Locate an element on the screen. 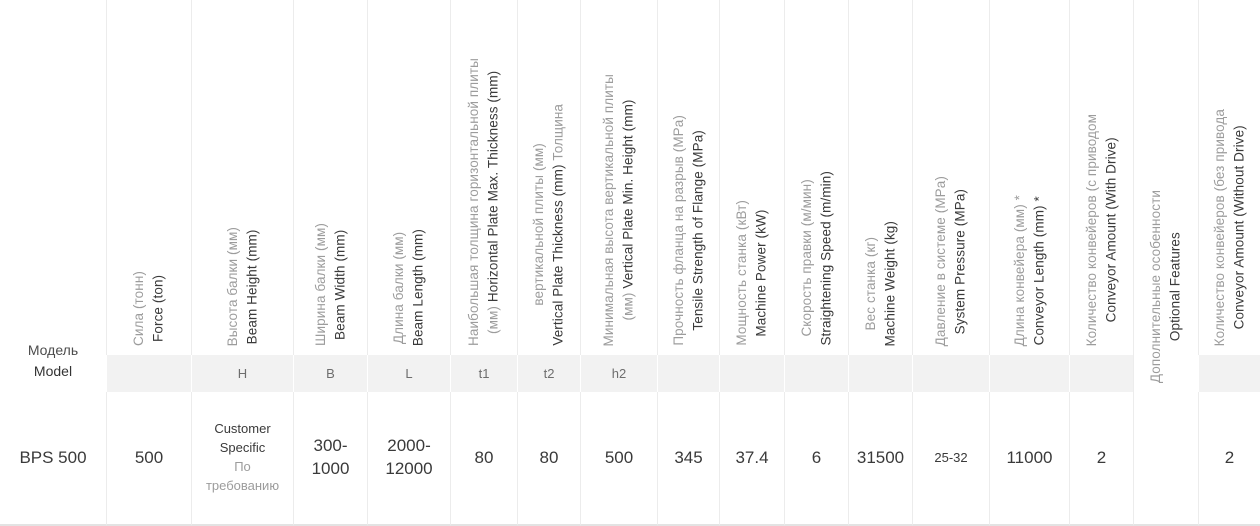 The image size is (1260, 526). header-line: Force (ton) is located at coordinates (159, 308).